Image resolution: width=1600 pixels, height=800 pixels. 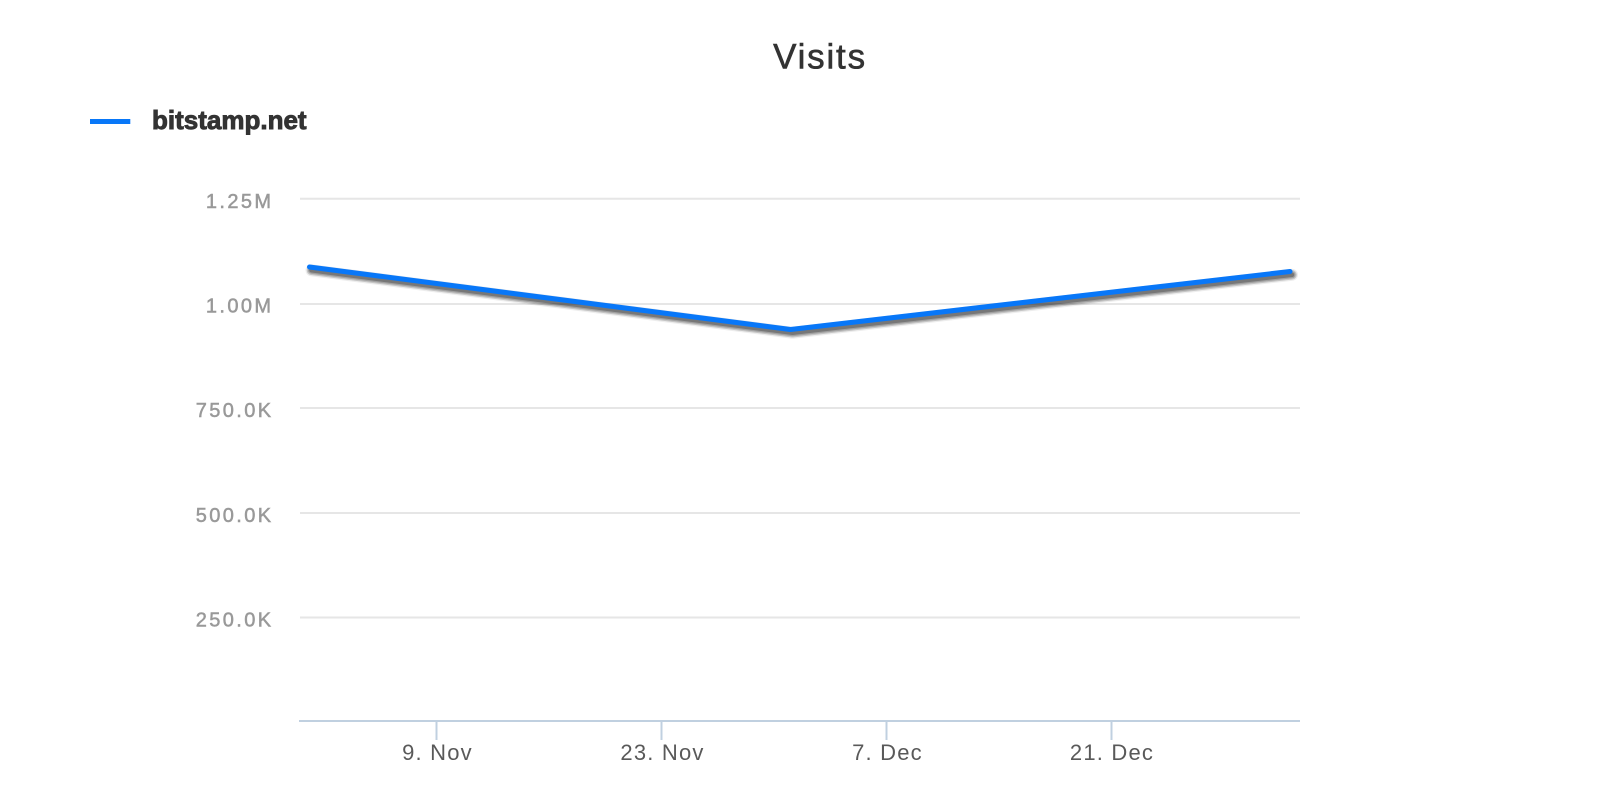 I want to click on svg-text: Visits, so click(x=820, y=57).